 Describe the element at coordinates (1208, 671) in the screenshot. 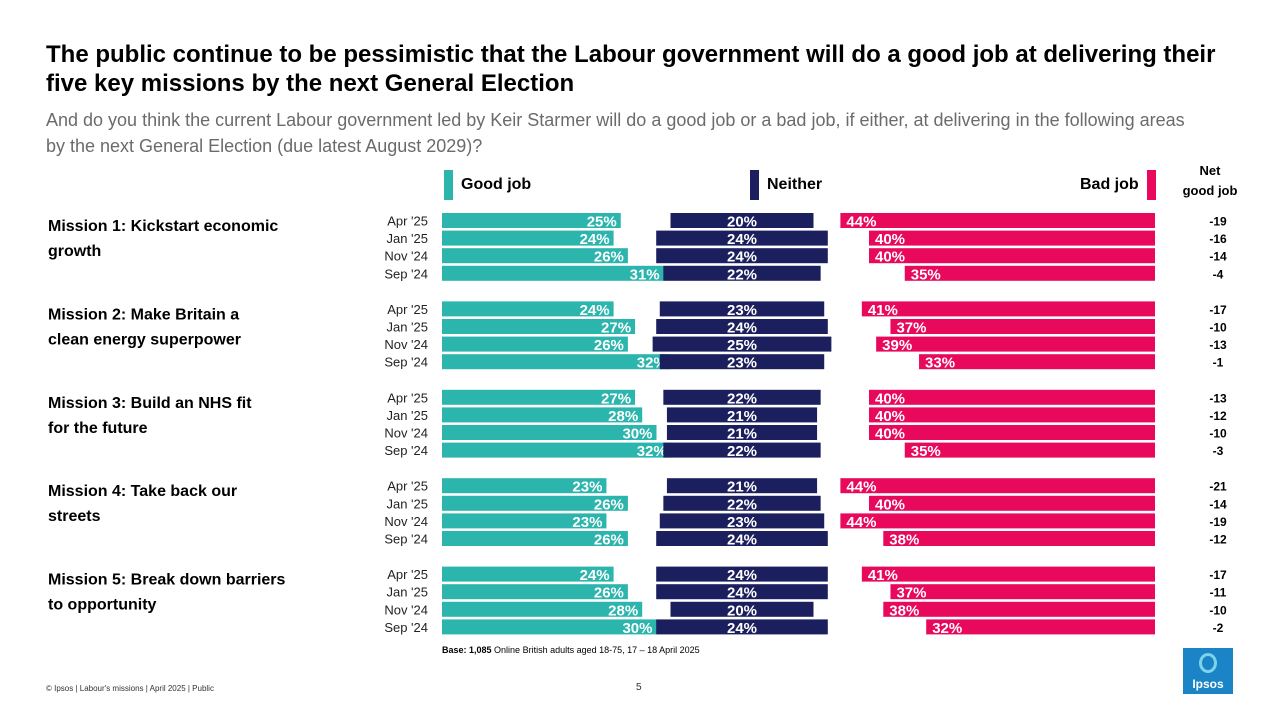

I see `ipsos-logo: Ipsos` at that location.